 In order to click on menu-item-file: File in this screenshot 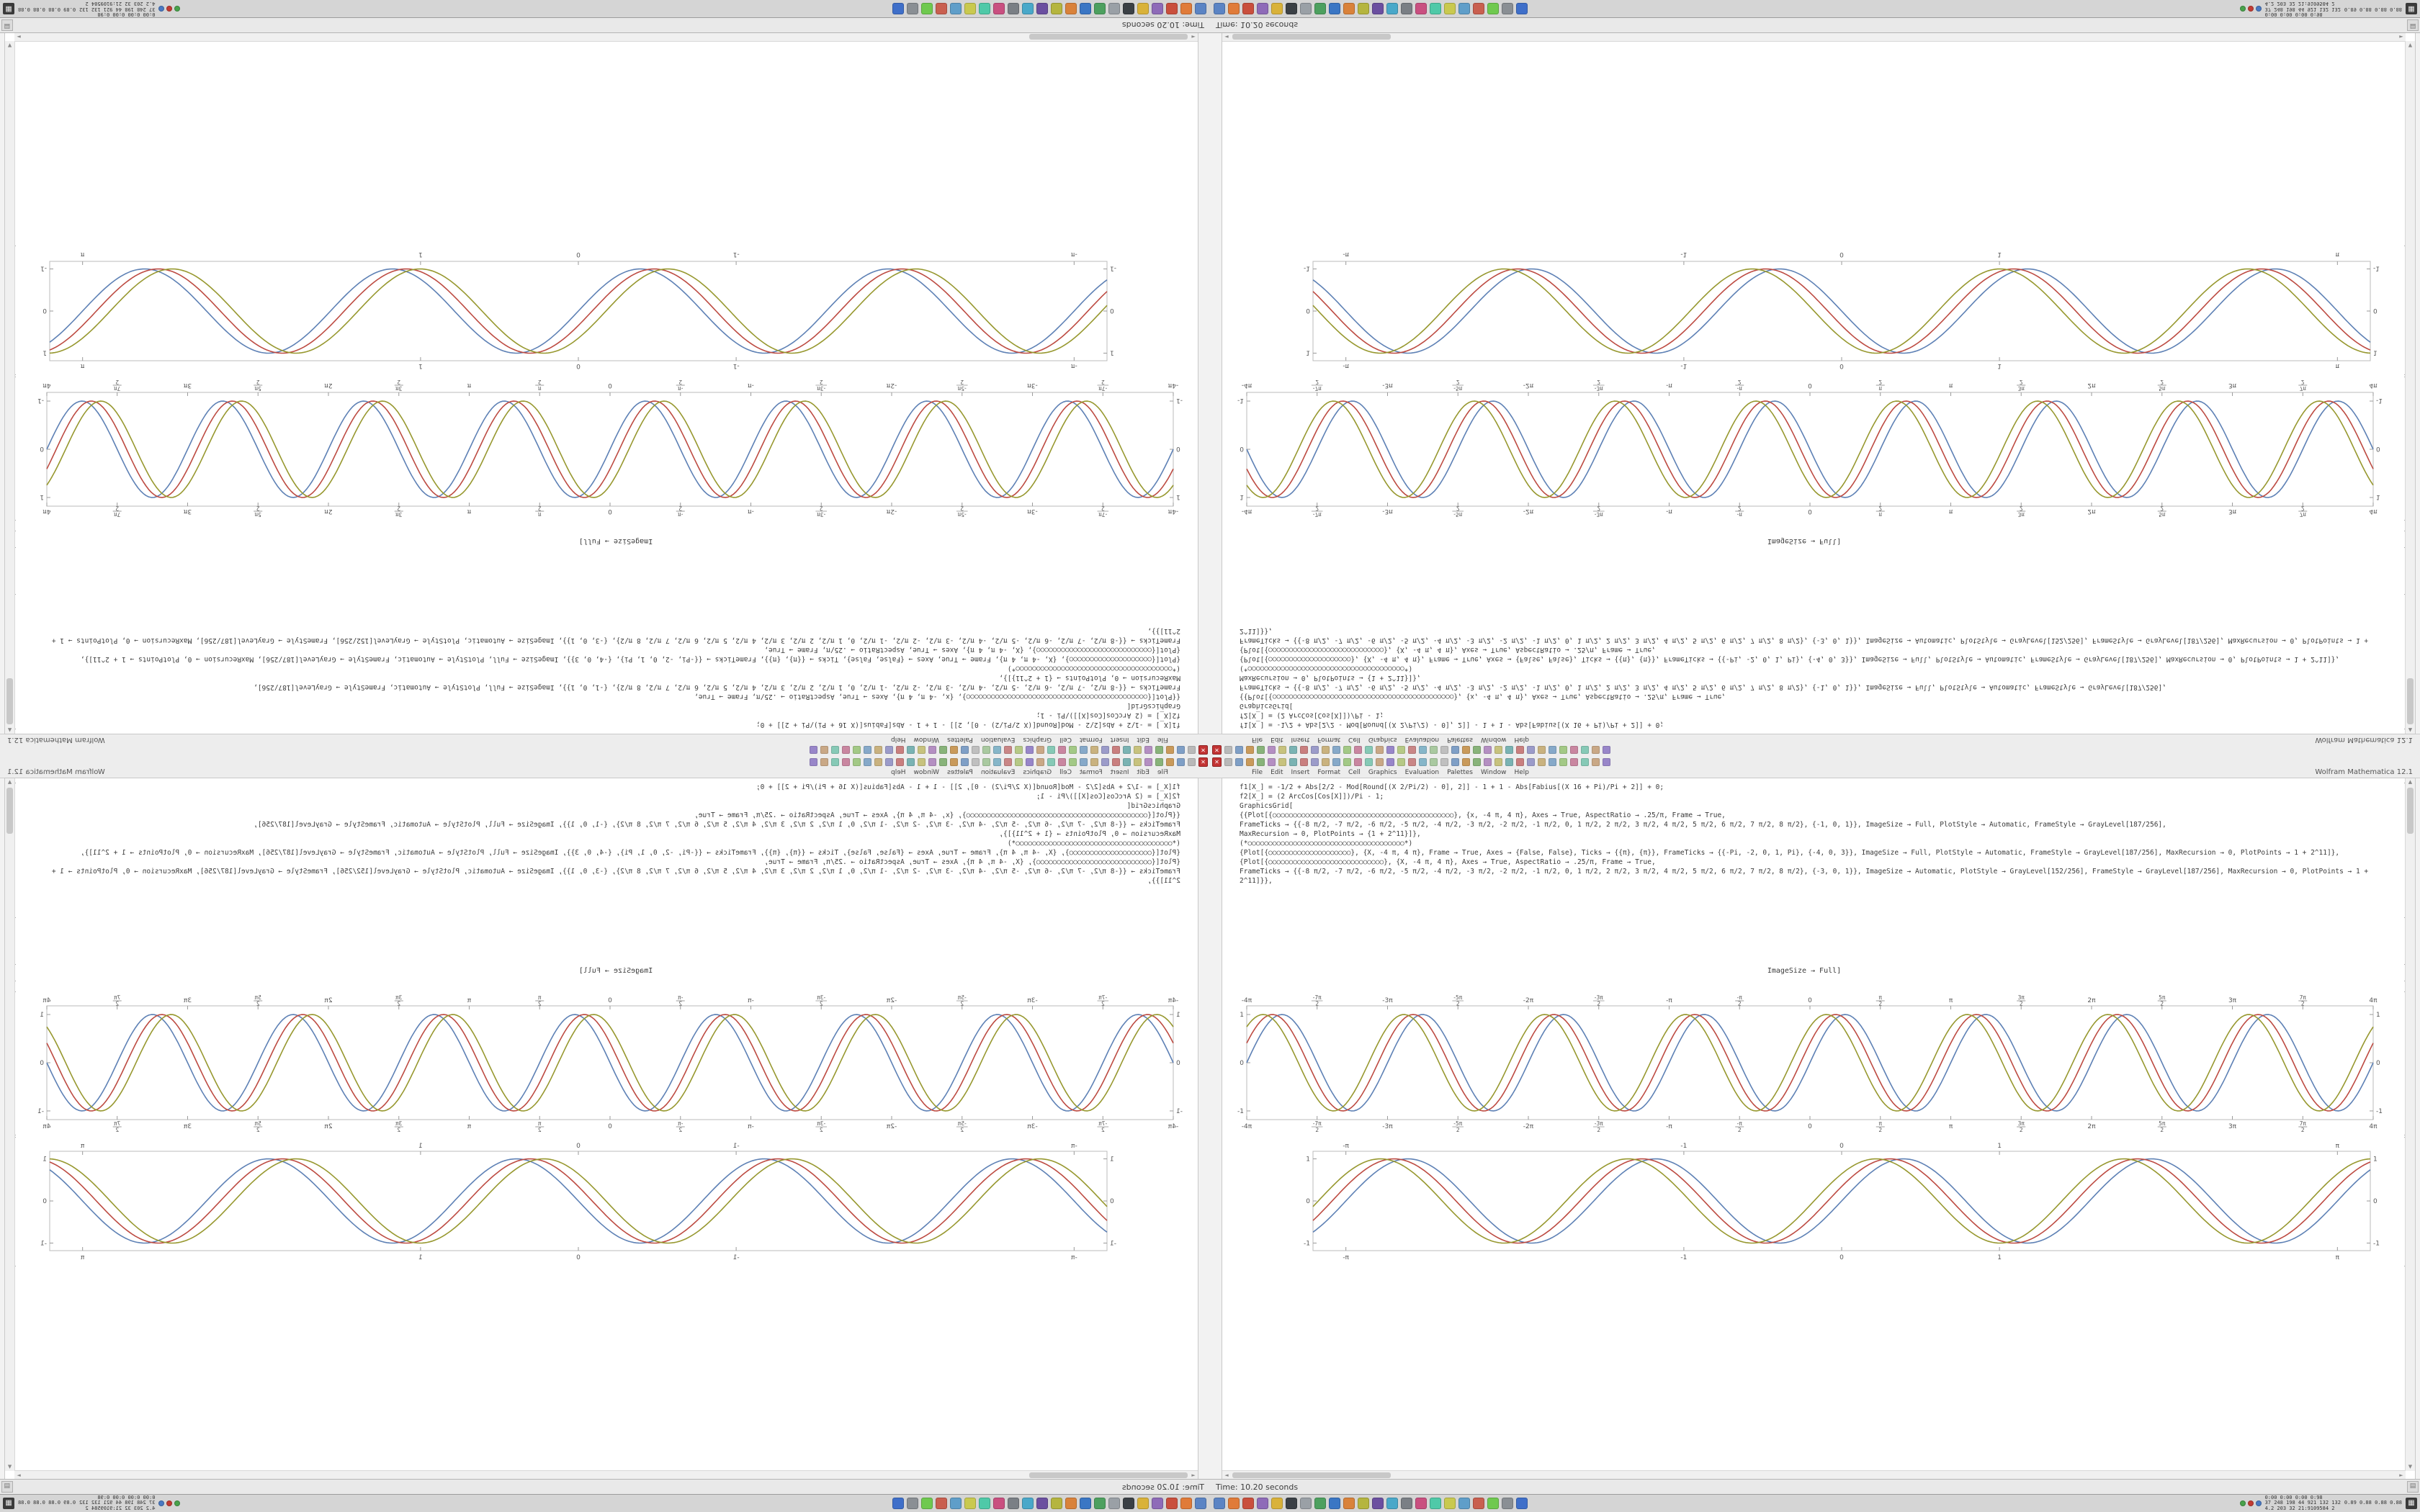, I will do `click(1257, 772)`.